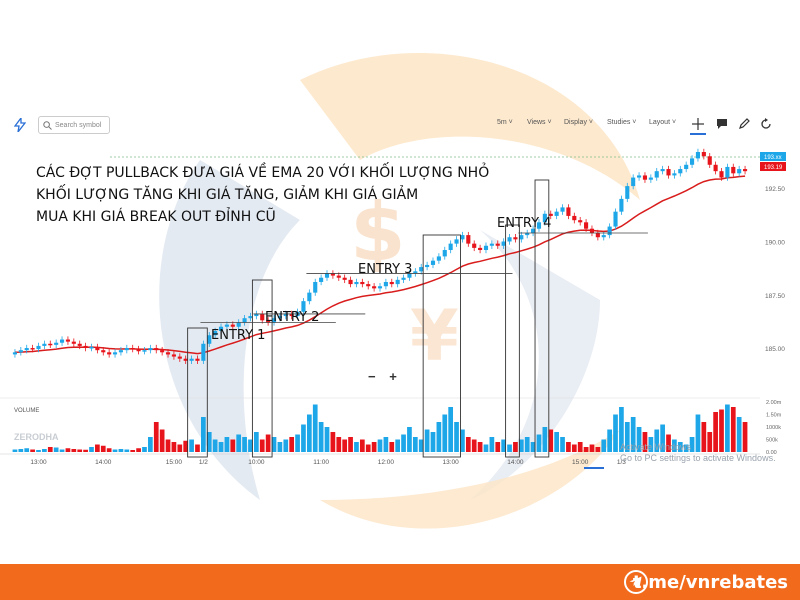 The width and height of the screenshot is (800, 600). Describe the element at coordinates (636, 582) in the screenshot. I see `telegram-icon` at that location.